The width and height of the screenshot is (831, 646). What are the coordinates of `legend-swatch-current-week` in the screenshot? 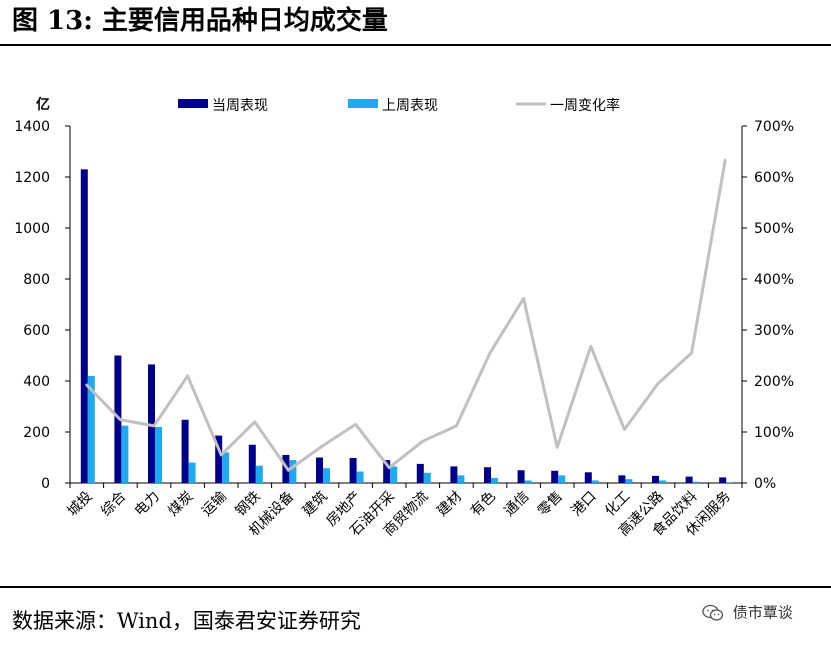 It's located at (193, 103).